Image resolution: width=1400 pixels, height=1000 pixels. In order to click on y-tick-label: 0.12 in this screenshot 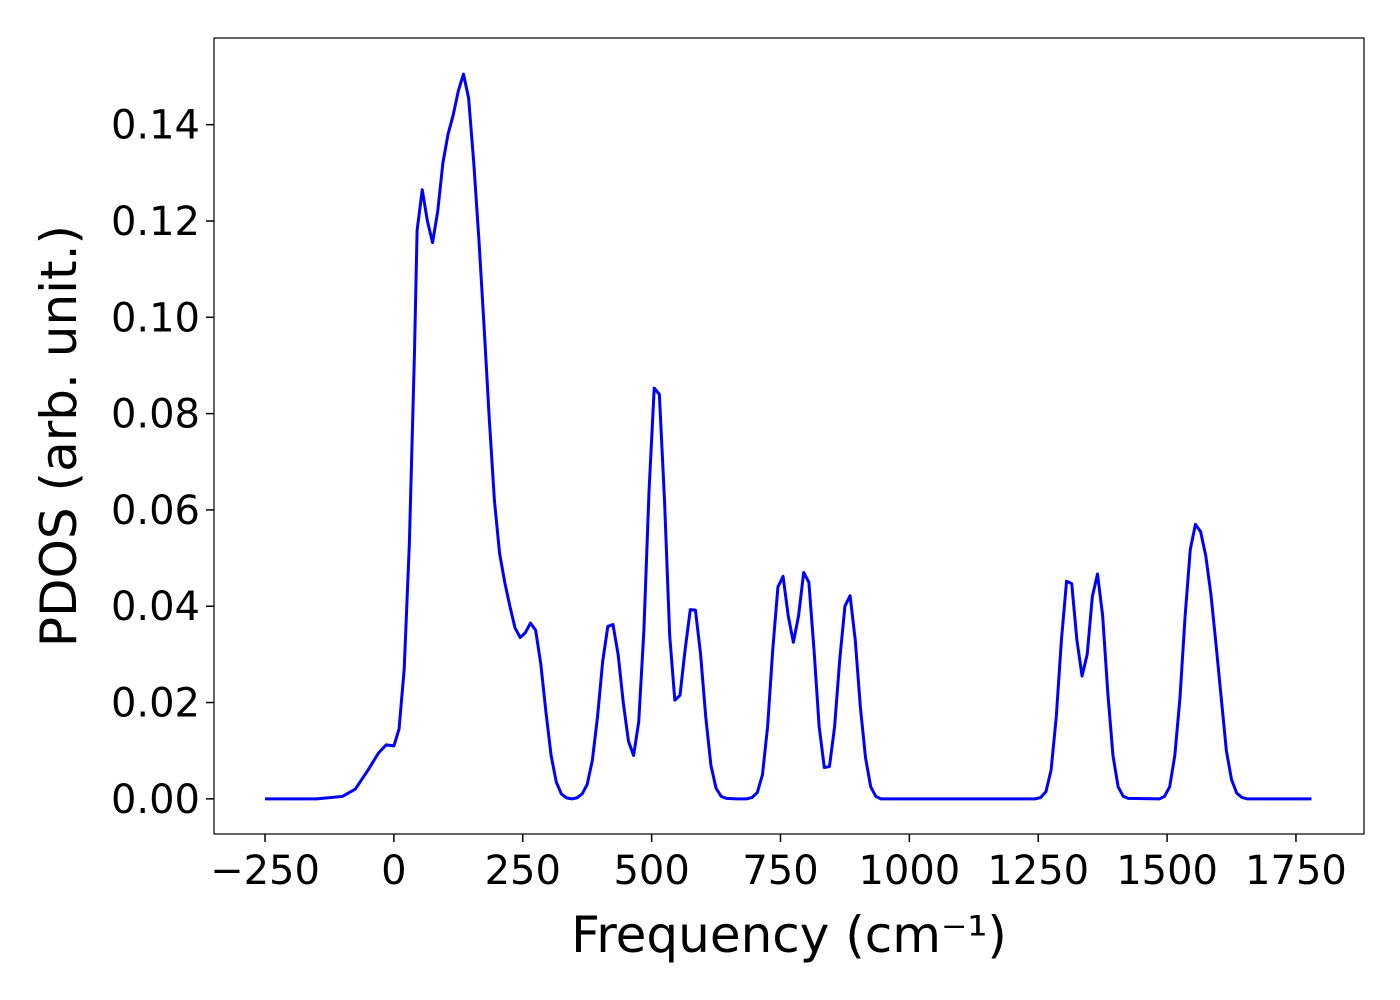, I will do `click(155, 222)`.